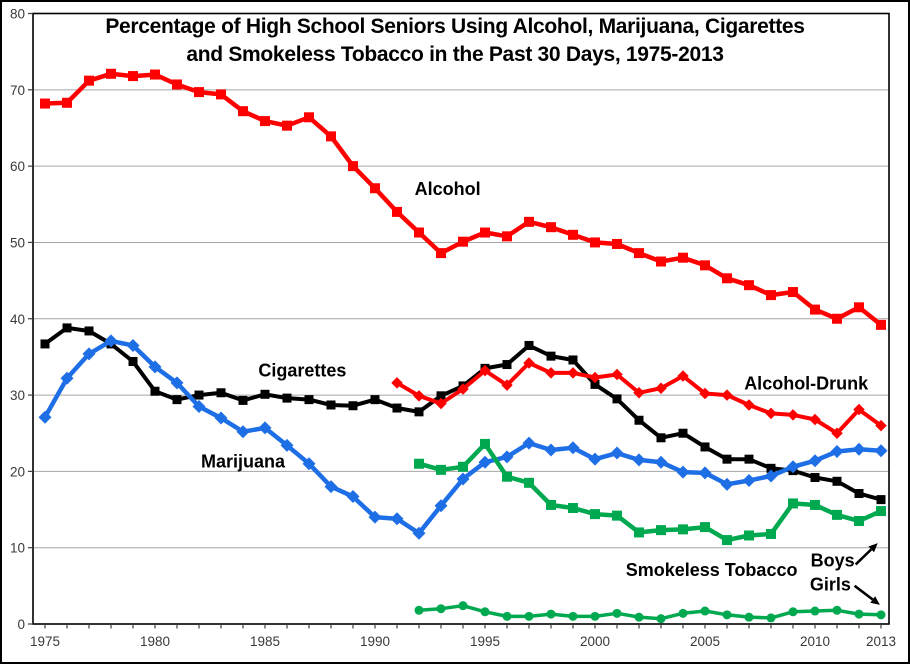 The image size is (910, 664). What do you see at coordinates (650, 612) in the screenshot?
I see `series-smokeless-tobacco-girls-line` at bounding box center [650, 612].